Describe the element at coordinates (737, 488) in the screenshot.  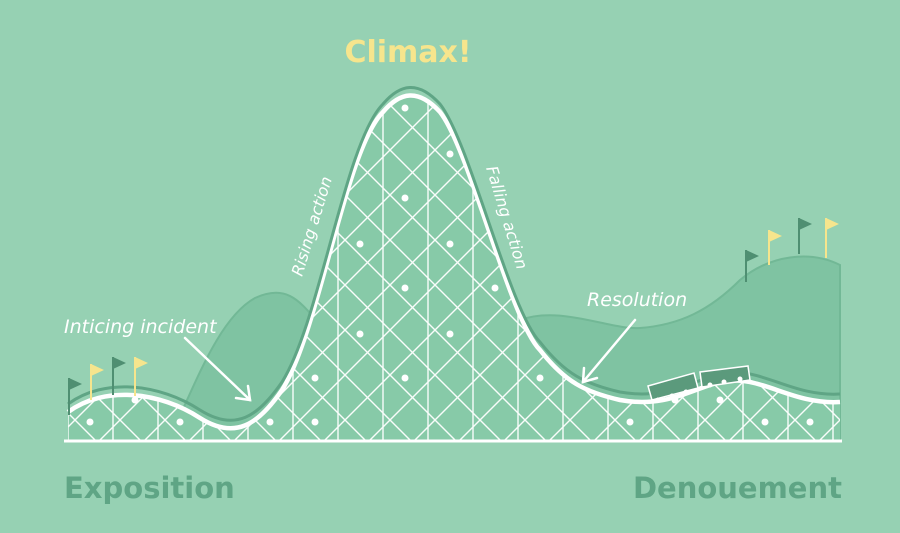
I see `denouement-label: Denouement` at that location.